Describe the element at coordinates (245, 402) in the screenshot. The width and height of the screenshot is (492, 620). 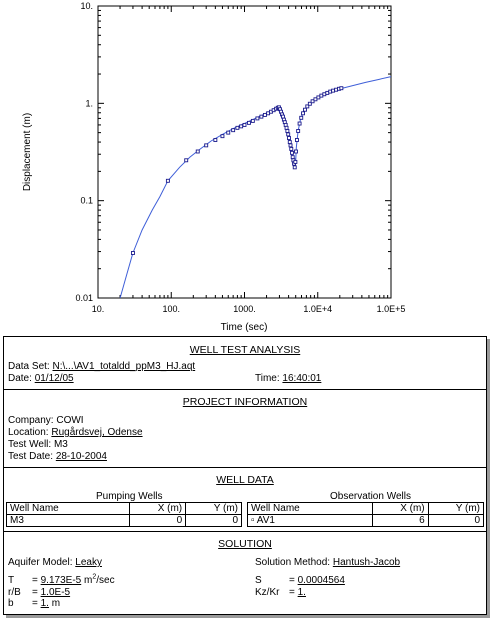
I see `project-title: PROJECT INFORMATION` at that location.